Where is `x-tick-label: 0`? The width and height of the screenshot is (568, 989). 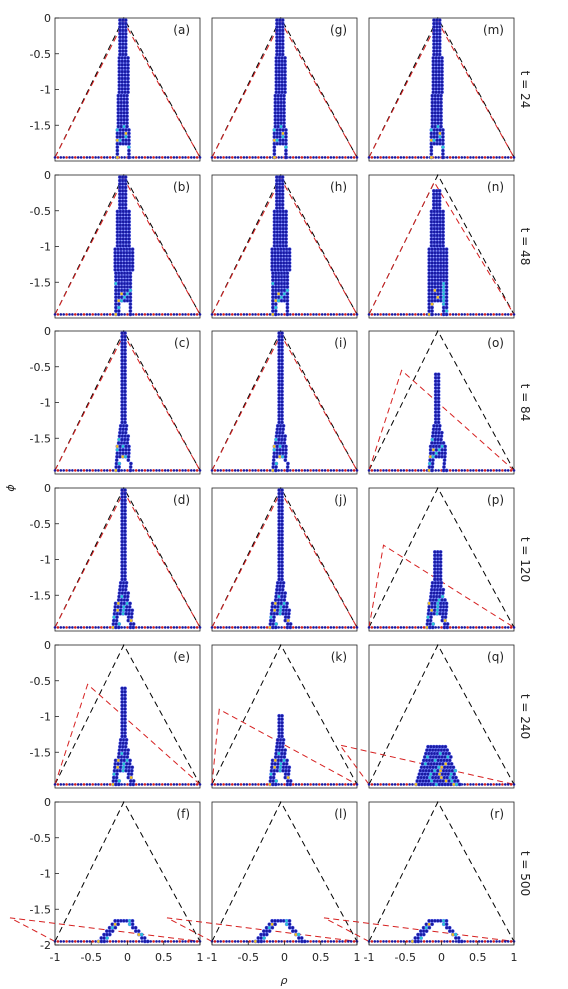
x-tick-label: 0 is located at coordinates (127, 957).